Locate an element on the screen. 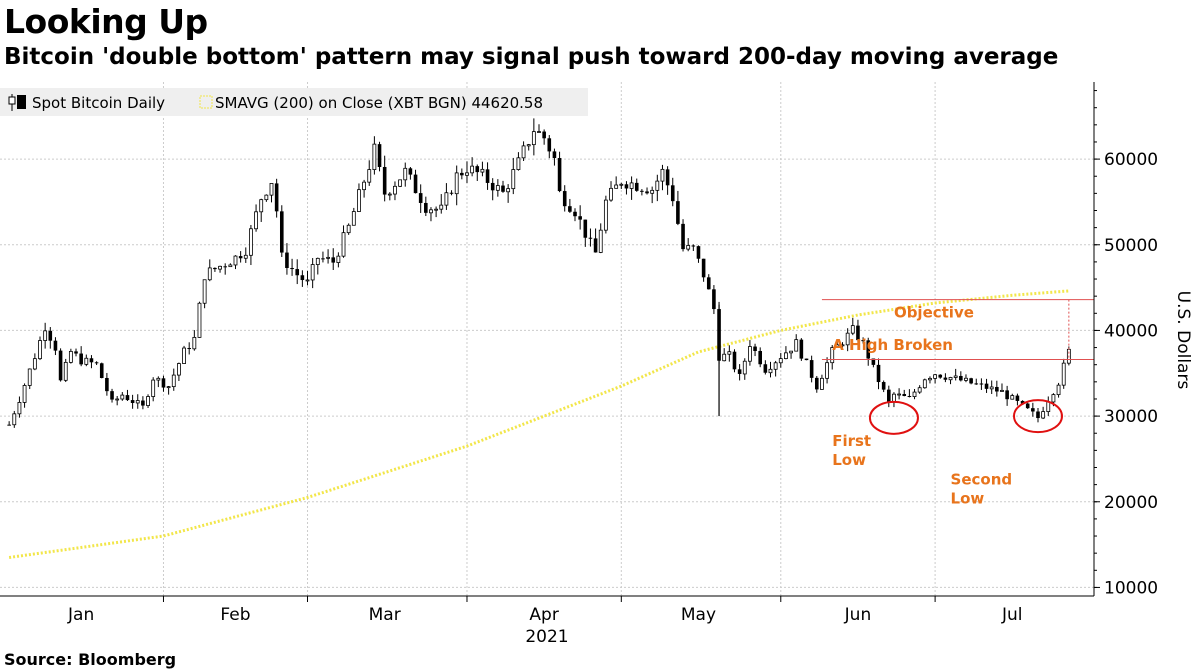 The height and width of the screenshot is (670, 1196). x-tick-label: Mar is located at coordinates (385, 615).